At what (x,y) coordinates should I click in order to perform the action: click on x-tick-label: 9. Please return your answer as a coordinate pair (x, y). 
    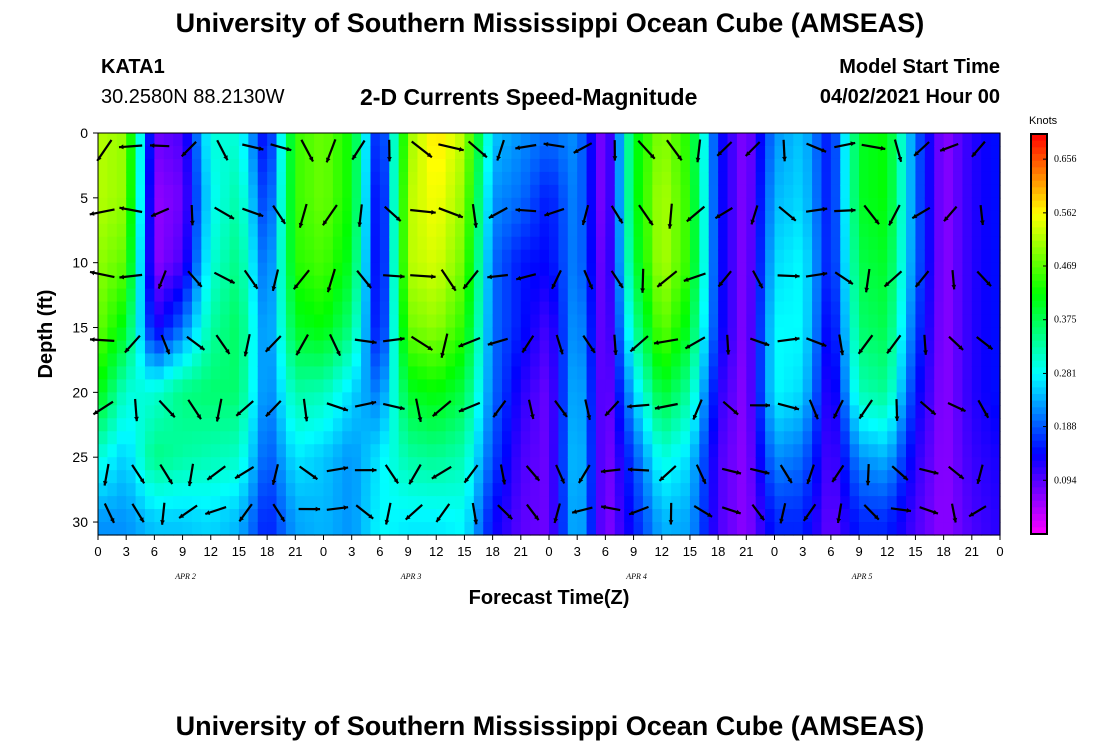
    Looking at the image, I should click on (633, 551).